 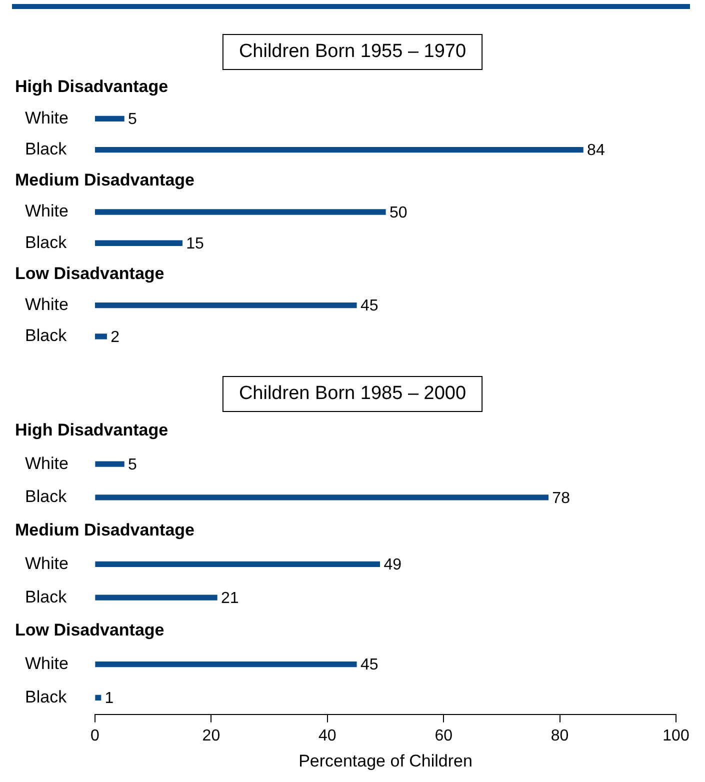 What do you see at coordinates (399, 213) in the screenshot?
I see `data-label: 50` at bounding box center [399, 213].